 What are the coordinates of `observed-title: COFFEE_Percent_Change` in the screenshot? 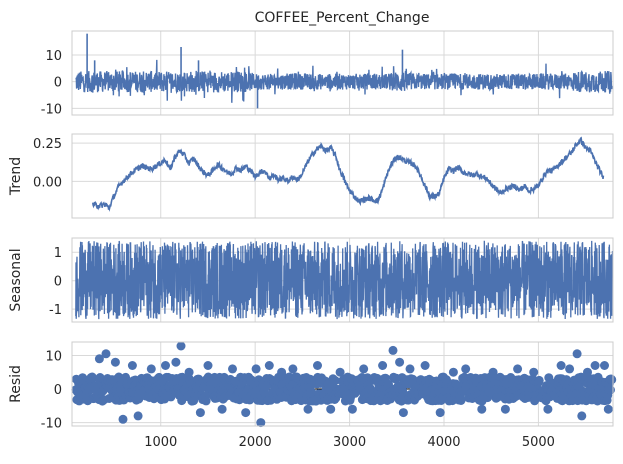 It's located at (342, 18).